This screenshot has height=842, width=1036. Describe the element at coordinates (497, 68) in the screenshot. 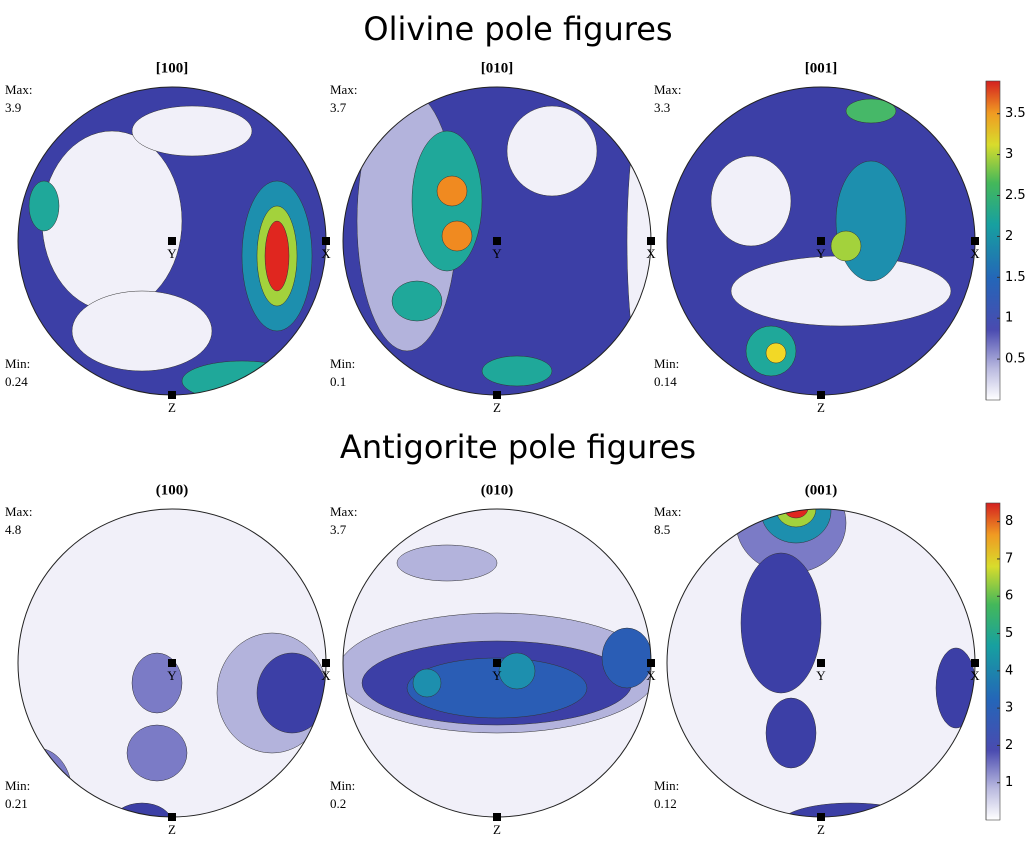

I see `figure-label: [010]` at that location.